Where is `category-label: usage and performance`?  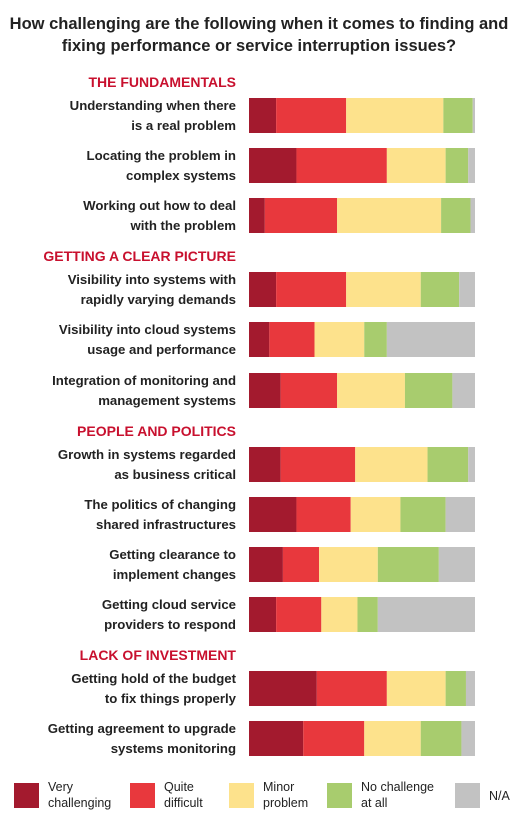
category-label: usage and performance is located at coordinates (161, 349).